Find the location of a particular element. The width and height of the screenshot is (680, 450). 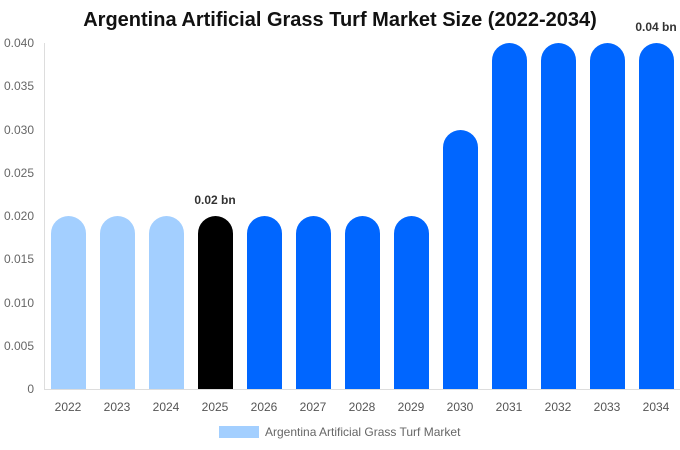

x-tick-label: 2025 is located at coordinates (215, 407).